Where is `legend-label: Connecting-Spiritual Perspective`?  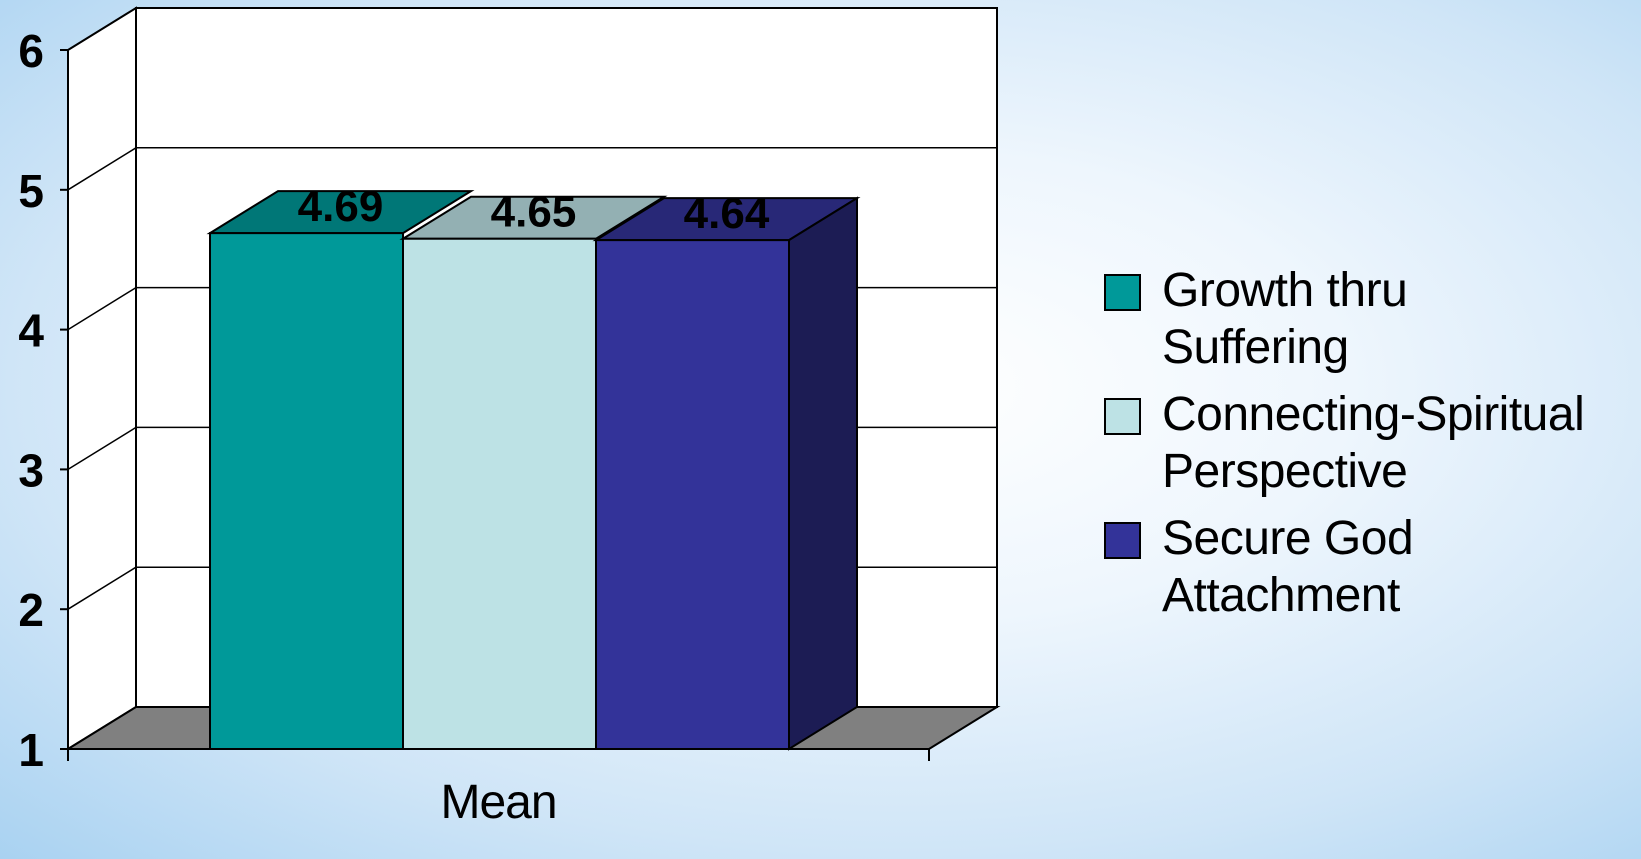
legend-label: Connecting-Spiritual Perspective is located at coordinates (1373, 443).